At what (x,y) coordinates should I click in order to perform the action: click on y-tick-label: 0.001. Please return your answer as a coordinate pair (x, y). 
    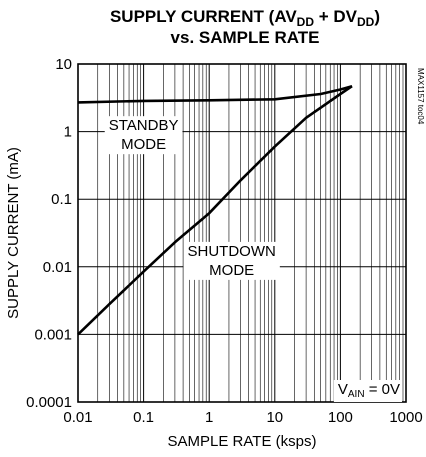
    Looking at the image, I should click on (53, 334).